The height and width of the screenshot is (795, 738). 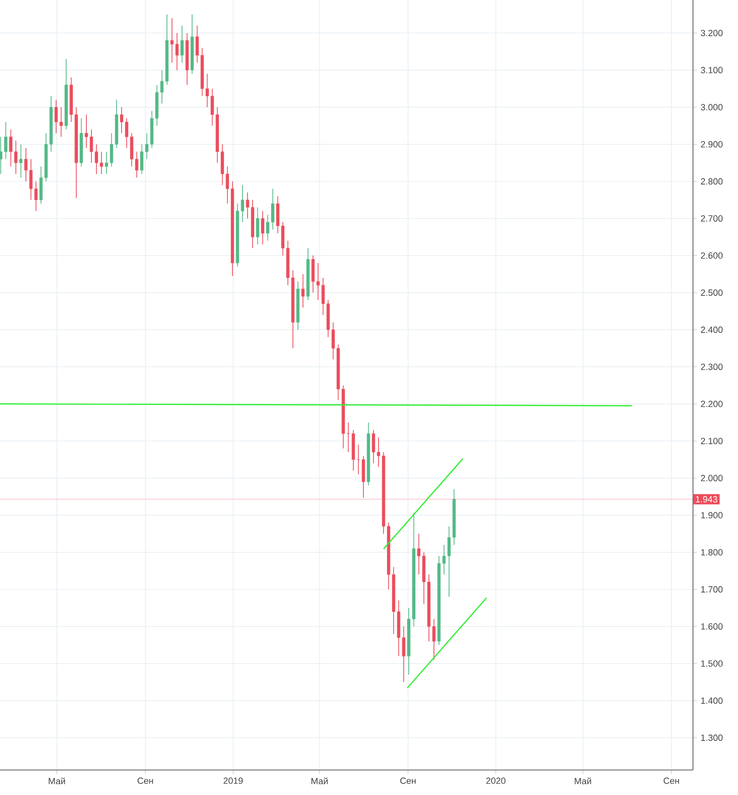 I want to click on y-tick-label: 2.400, so click(x=711, y=329).